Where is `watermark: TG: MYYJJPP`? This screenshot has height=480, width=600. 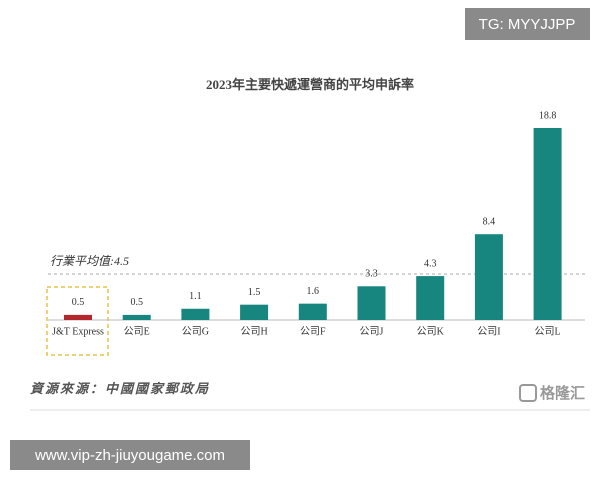 watermark: TG: MYYJJPP is located at coordinates (527, 24).